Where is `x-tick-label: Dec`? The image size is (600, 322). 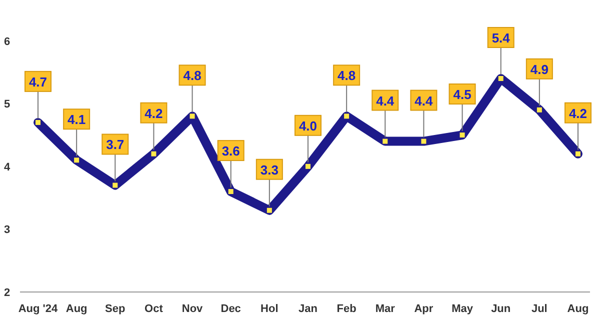
x-tick-label: Dec is located at coordinates (230, 309).